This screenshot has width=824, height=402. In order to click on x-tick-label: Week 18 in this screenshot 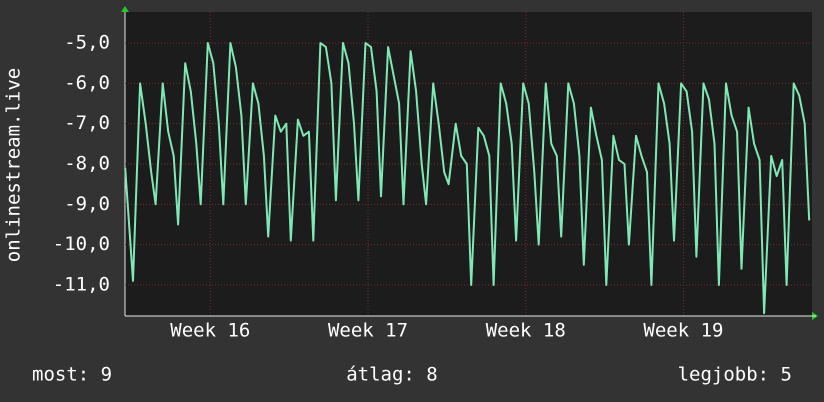, I will do `click(526, 331)`.